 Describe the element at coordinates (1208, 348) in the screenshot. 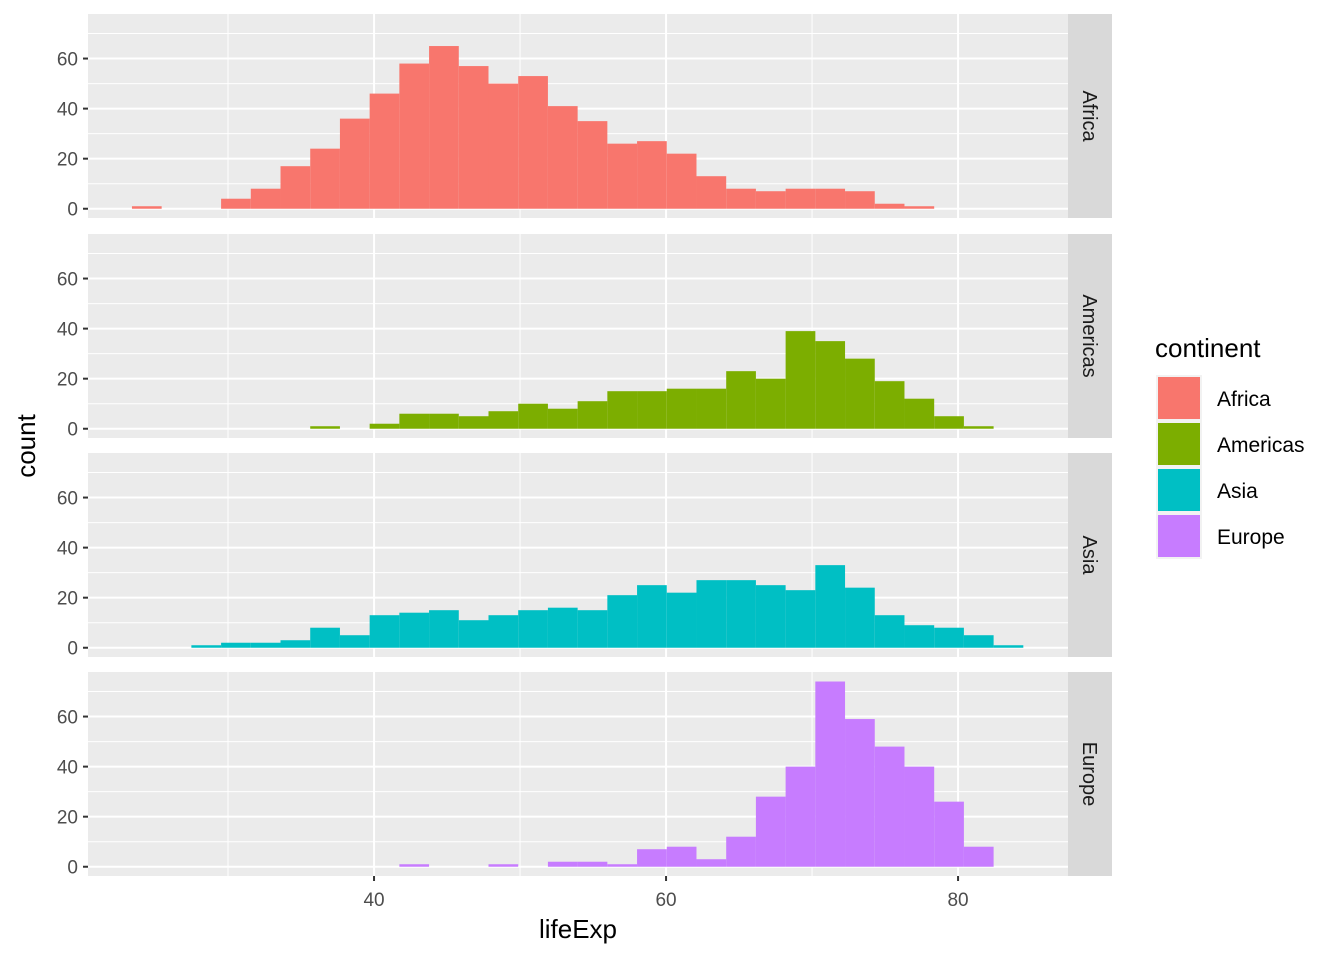

I see `legend-title: continent` at that location.